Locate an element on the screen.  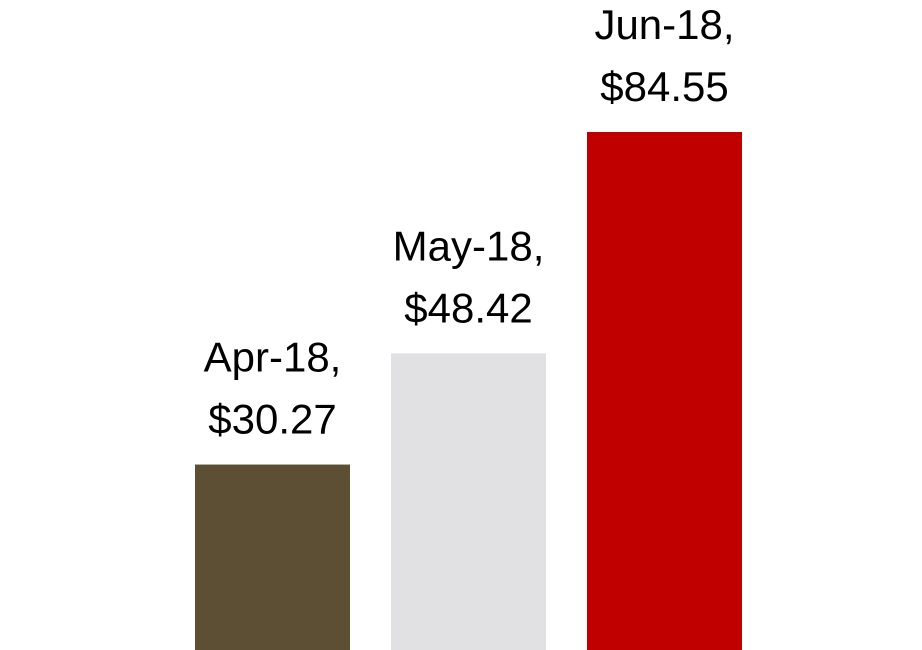
value-label: $84.55 is located at coordinates (664, 86).